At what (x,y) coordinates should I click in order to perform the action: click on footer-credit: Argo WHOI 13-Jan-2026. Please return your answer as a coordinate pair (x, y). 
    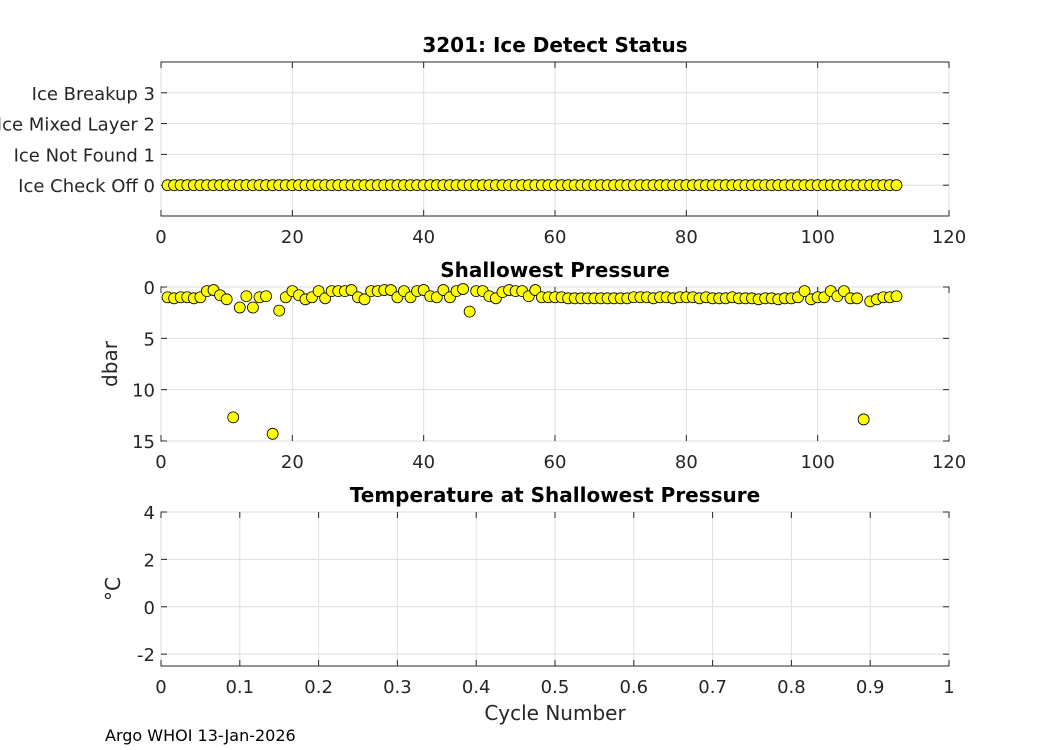
    Looking at the image, I should click on (200, 735).